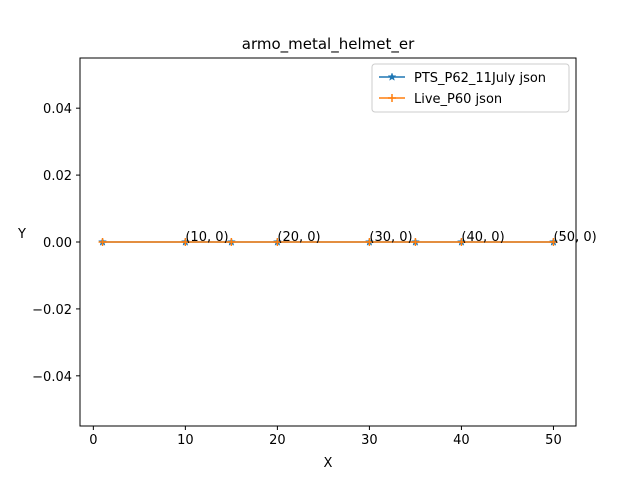  I want to click on x-tick-label: 30, so click(369, 440).